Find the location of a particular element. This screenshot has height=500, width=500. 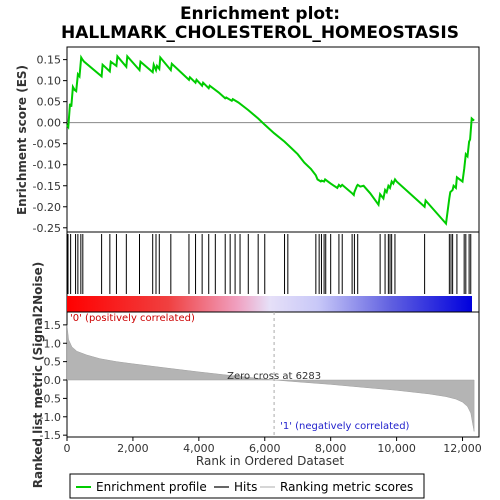

metric-x-axis: 0 2,000 4,000 6,000 8,000 10,000 12,000 is located at coordinates (273, 446).